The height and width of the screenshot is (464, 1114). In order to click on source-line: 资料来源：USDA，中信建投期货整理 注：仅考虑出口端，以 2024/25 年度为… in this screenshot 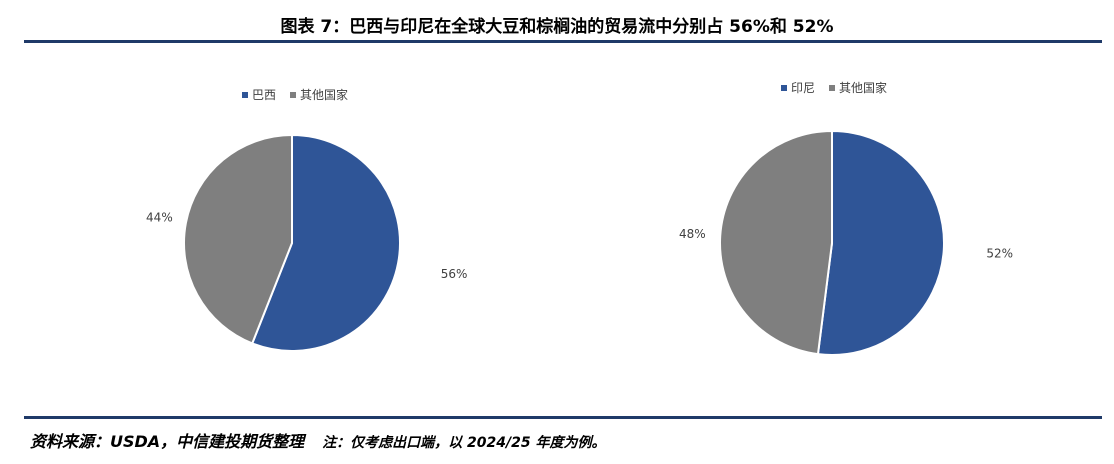, I will do `click(318, 440)`.